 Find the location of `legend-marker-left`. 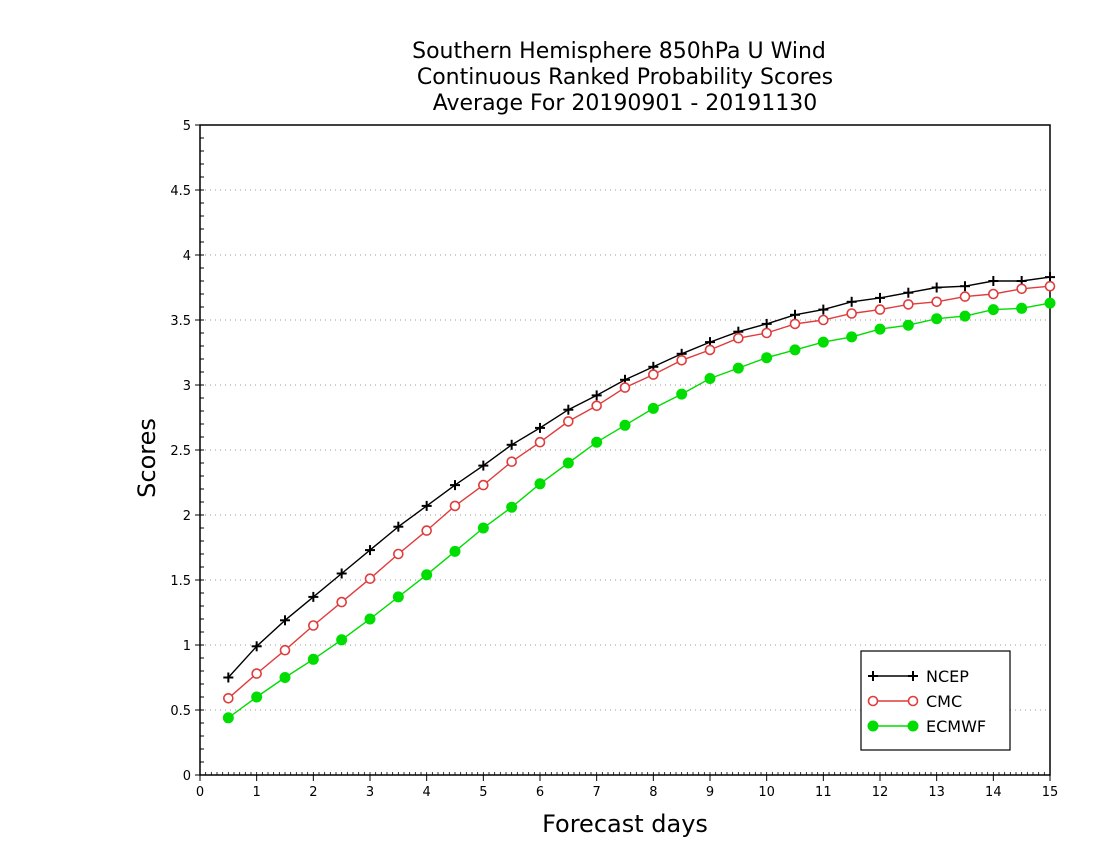

legend-marker-left is located at coordinates (873, 676).